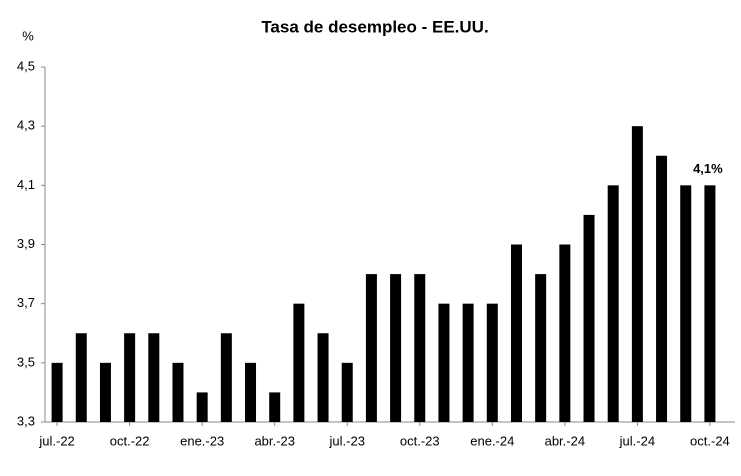  What do you see at coordinates (492, 440) in the screenshot?
I see `x-tick-label: ene.-24` at bounding box center [492, 440].